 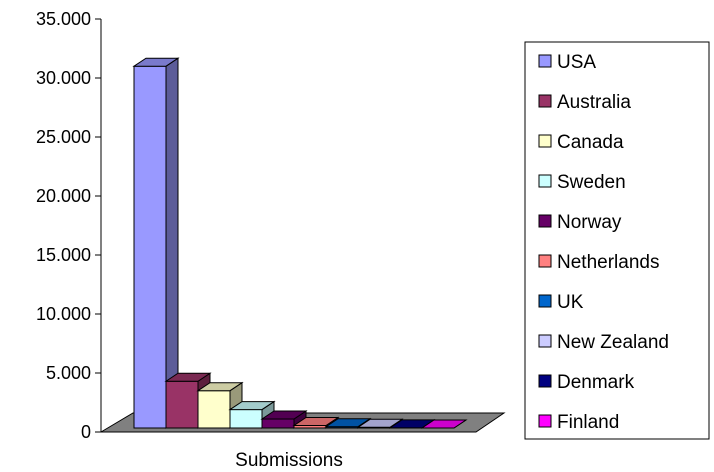 I want to click on bar-top-finland, so click(x=444, y=424).